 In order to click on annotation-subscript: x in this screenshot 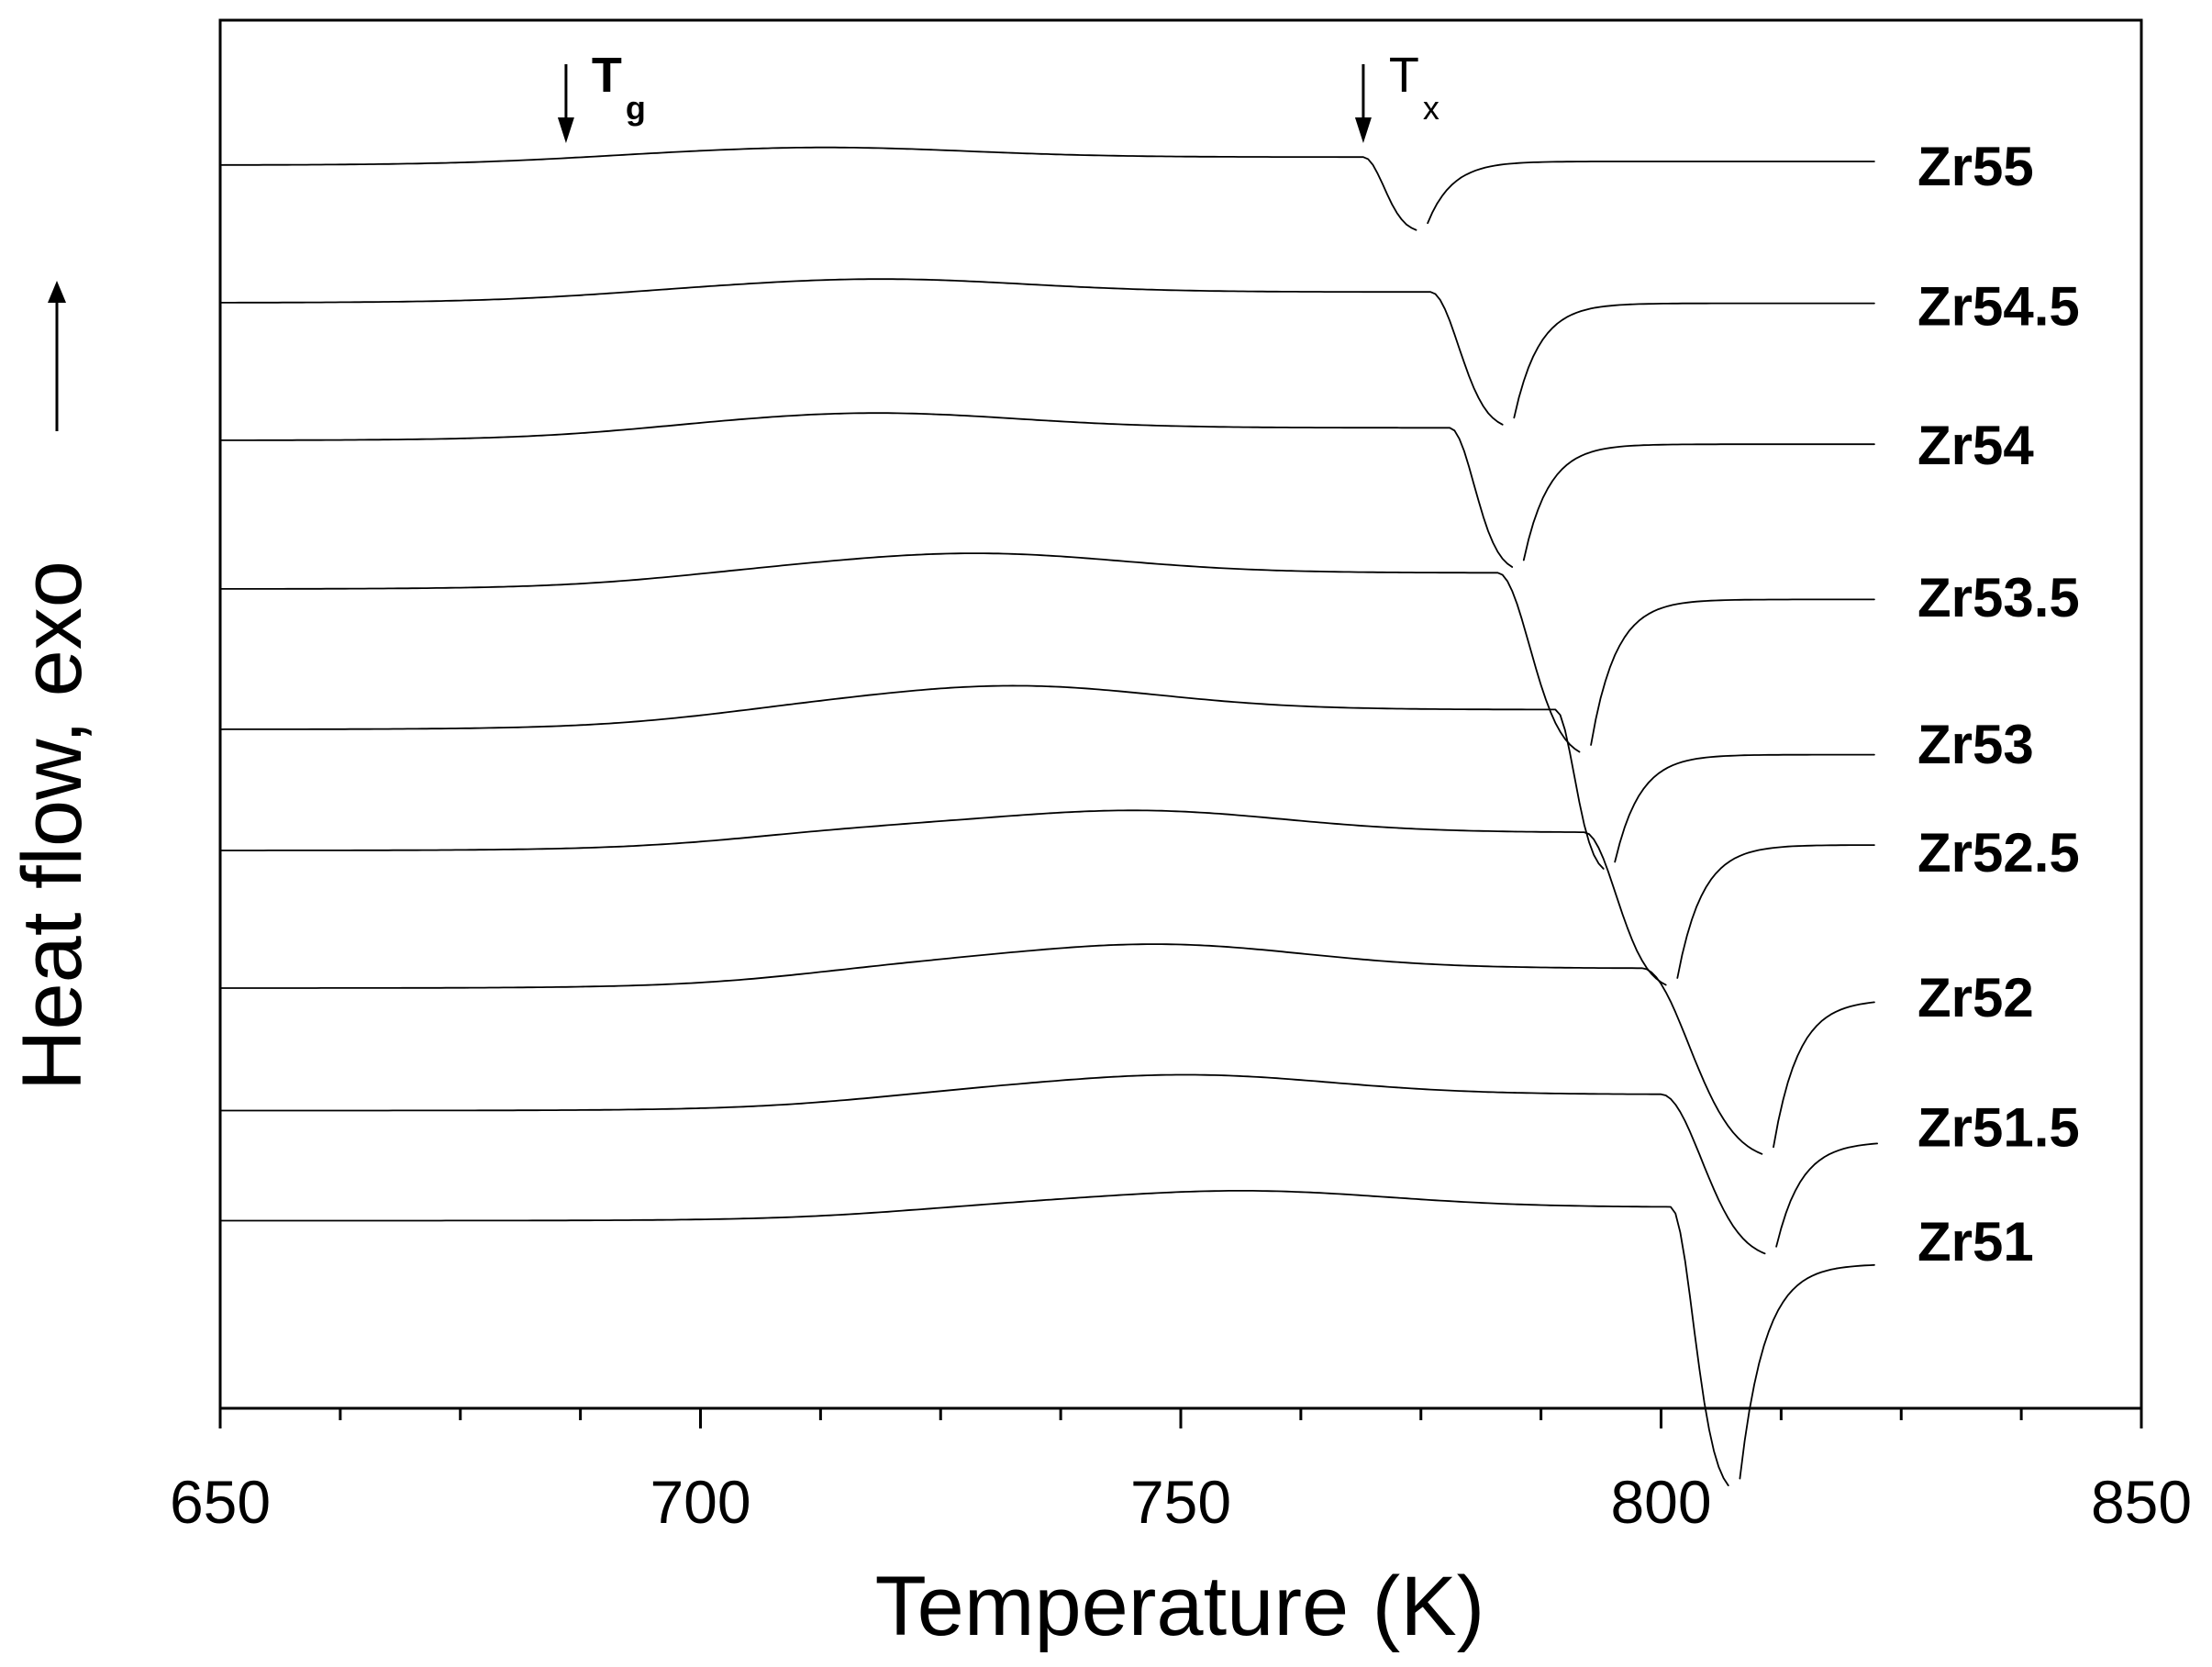, I will do `click(1431, 108)`.